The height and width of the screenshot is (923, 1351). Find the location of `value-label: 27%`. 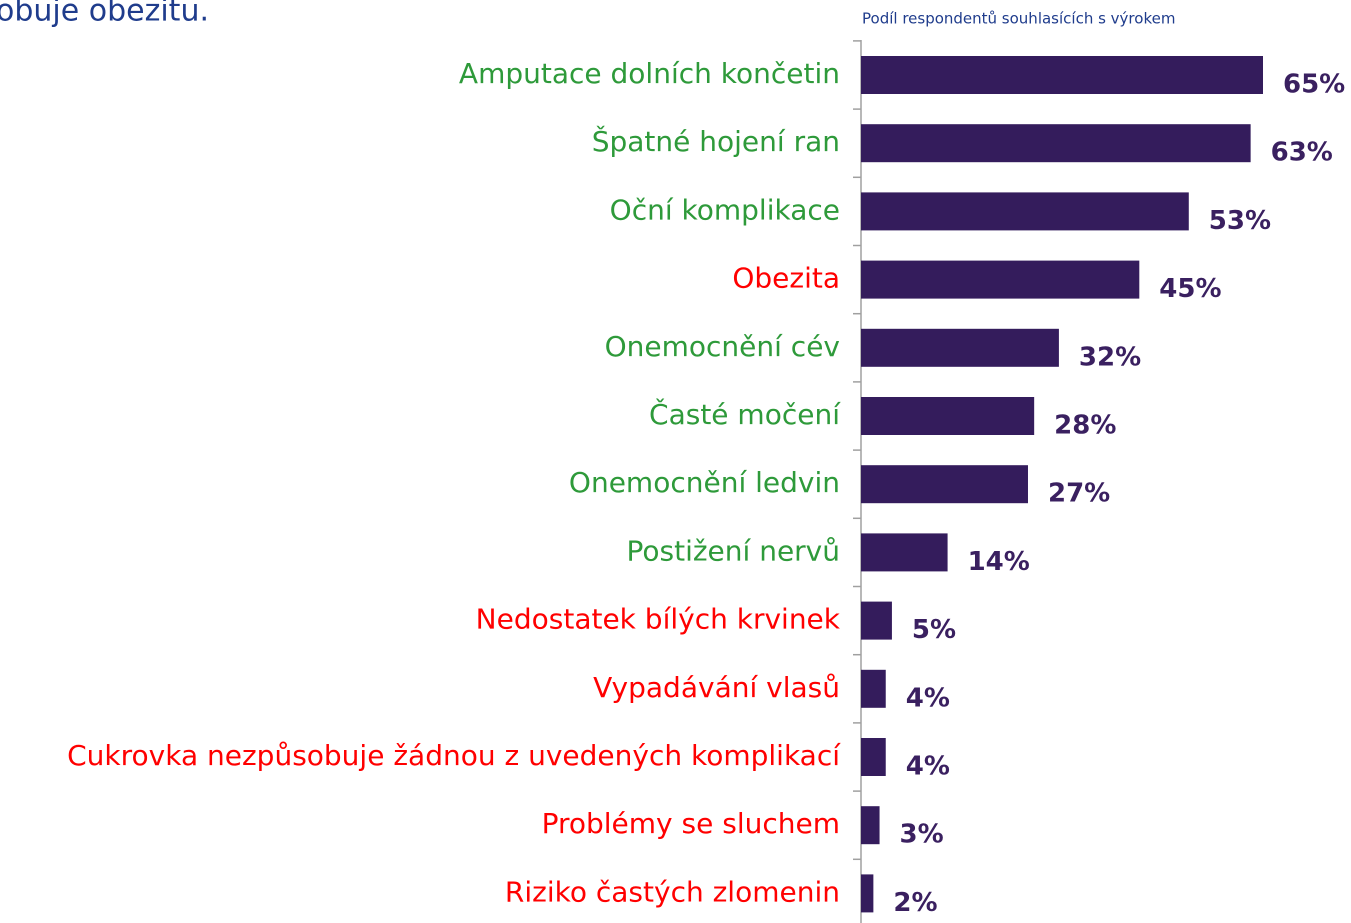

value-label: 27% is located at coordinates (1079, 494).